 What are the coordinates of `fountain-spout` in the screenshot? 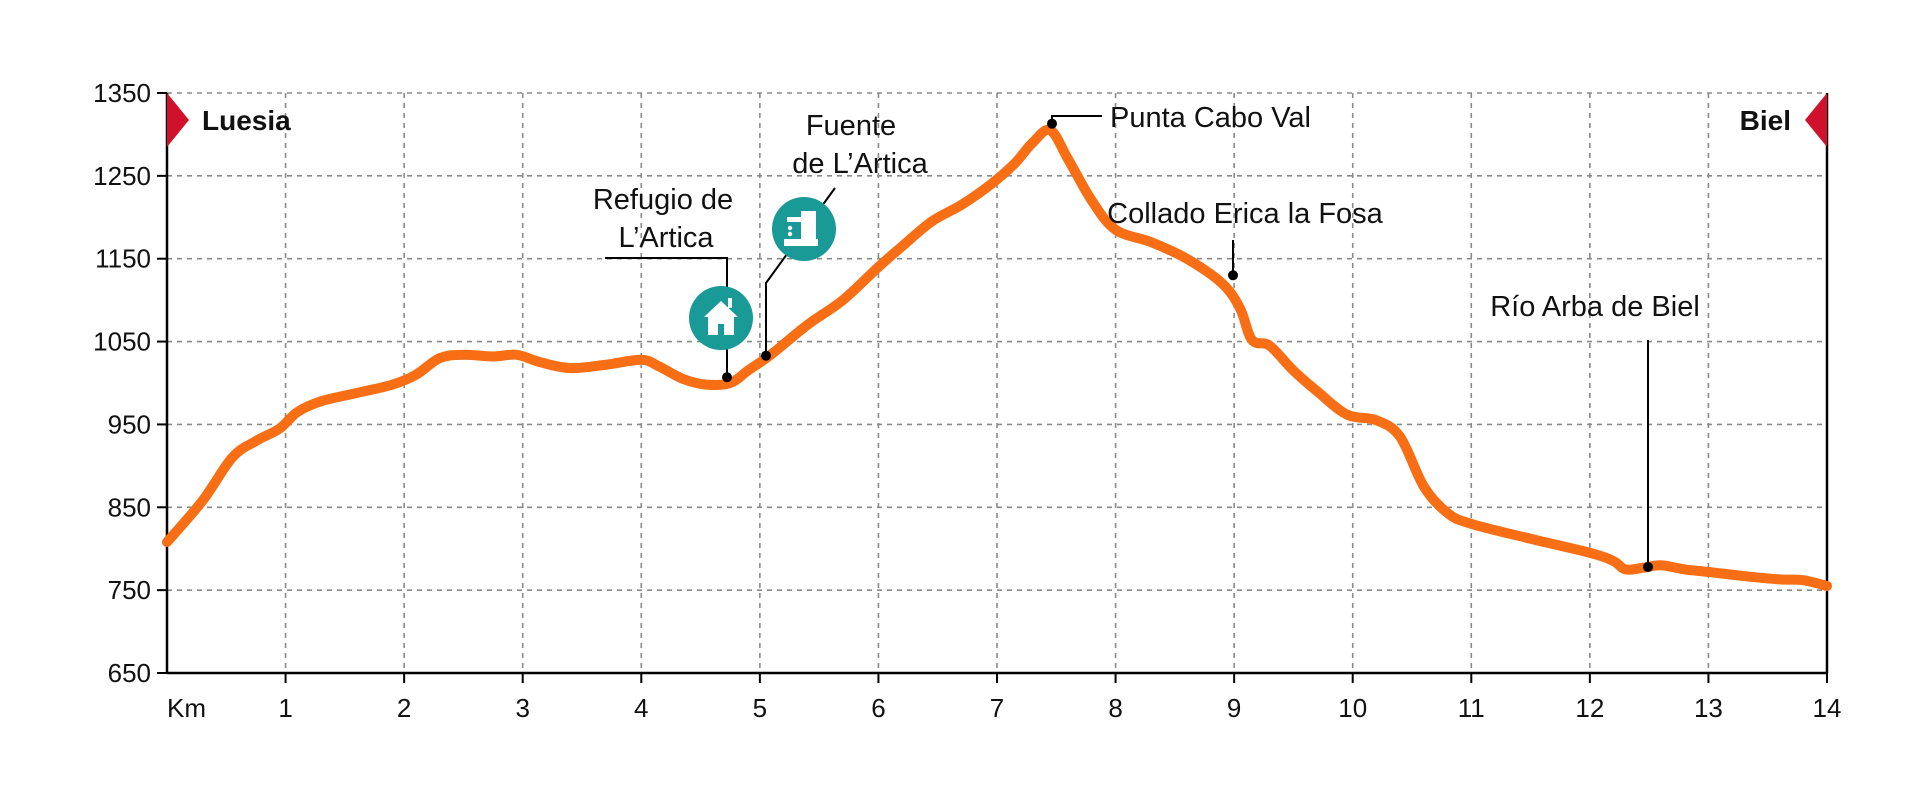 It's located at (794, 219).